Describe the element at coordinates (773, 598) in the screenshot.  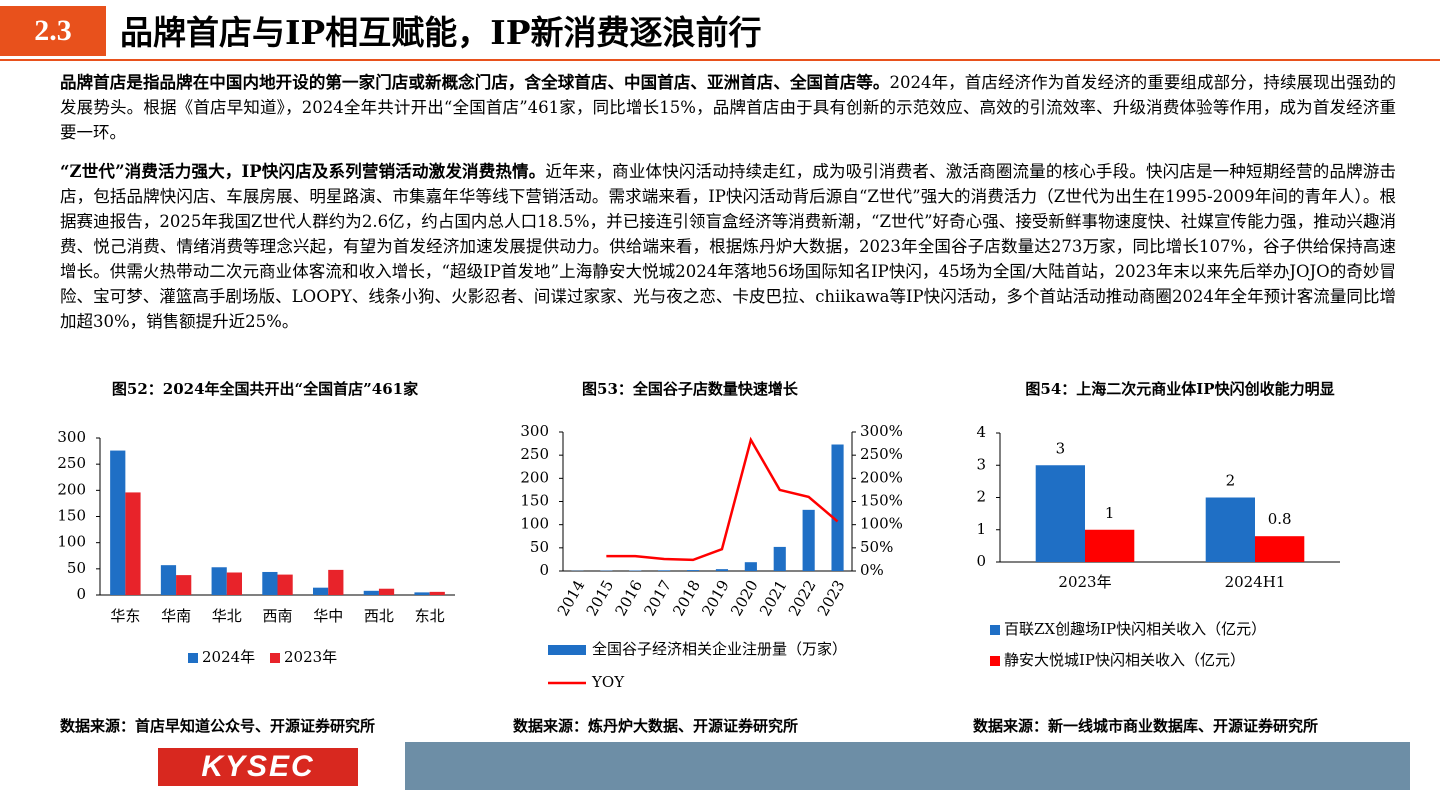
I see `x-tick-label: 2021` at that location.